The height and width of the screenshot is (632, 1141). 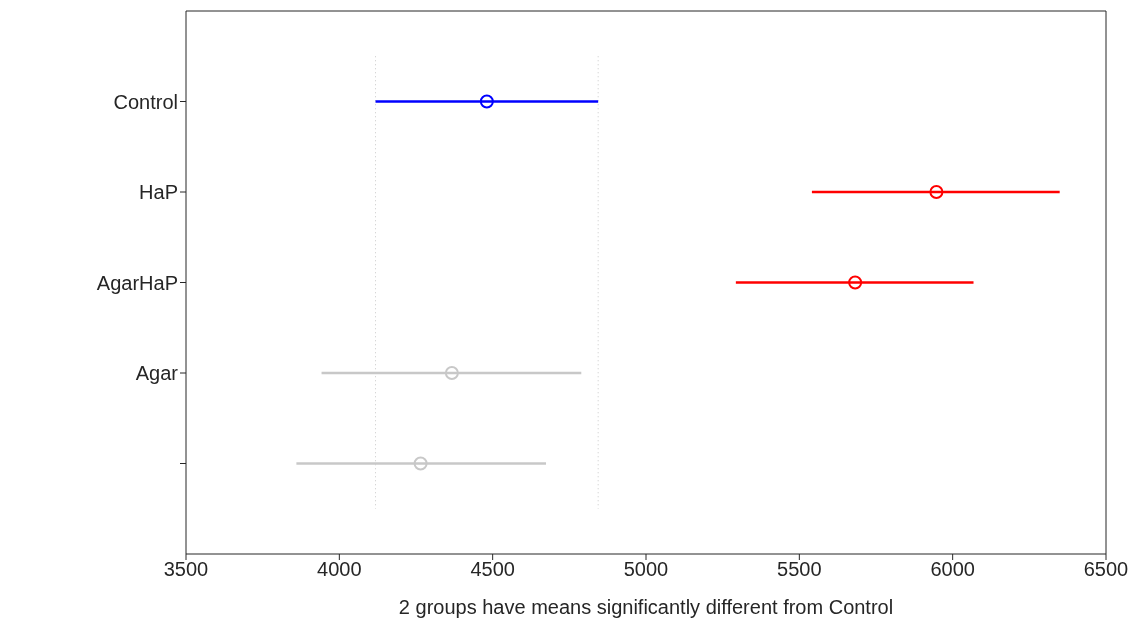 I want to click on x-tick-label: 3500, so click(x=186, y=569).